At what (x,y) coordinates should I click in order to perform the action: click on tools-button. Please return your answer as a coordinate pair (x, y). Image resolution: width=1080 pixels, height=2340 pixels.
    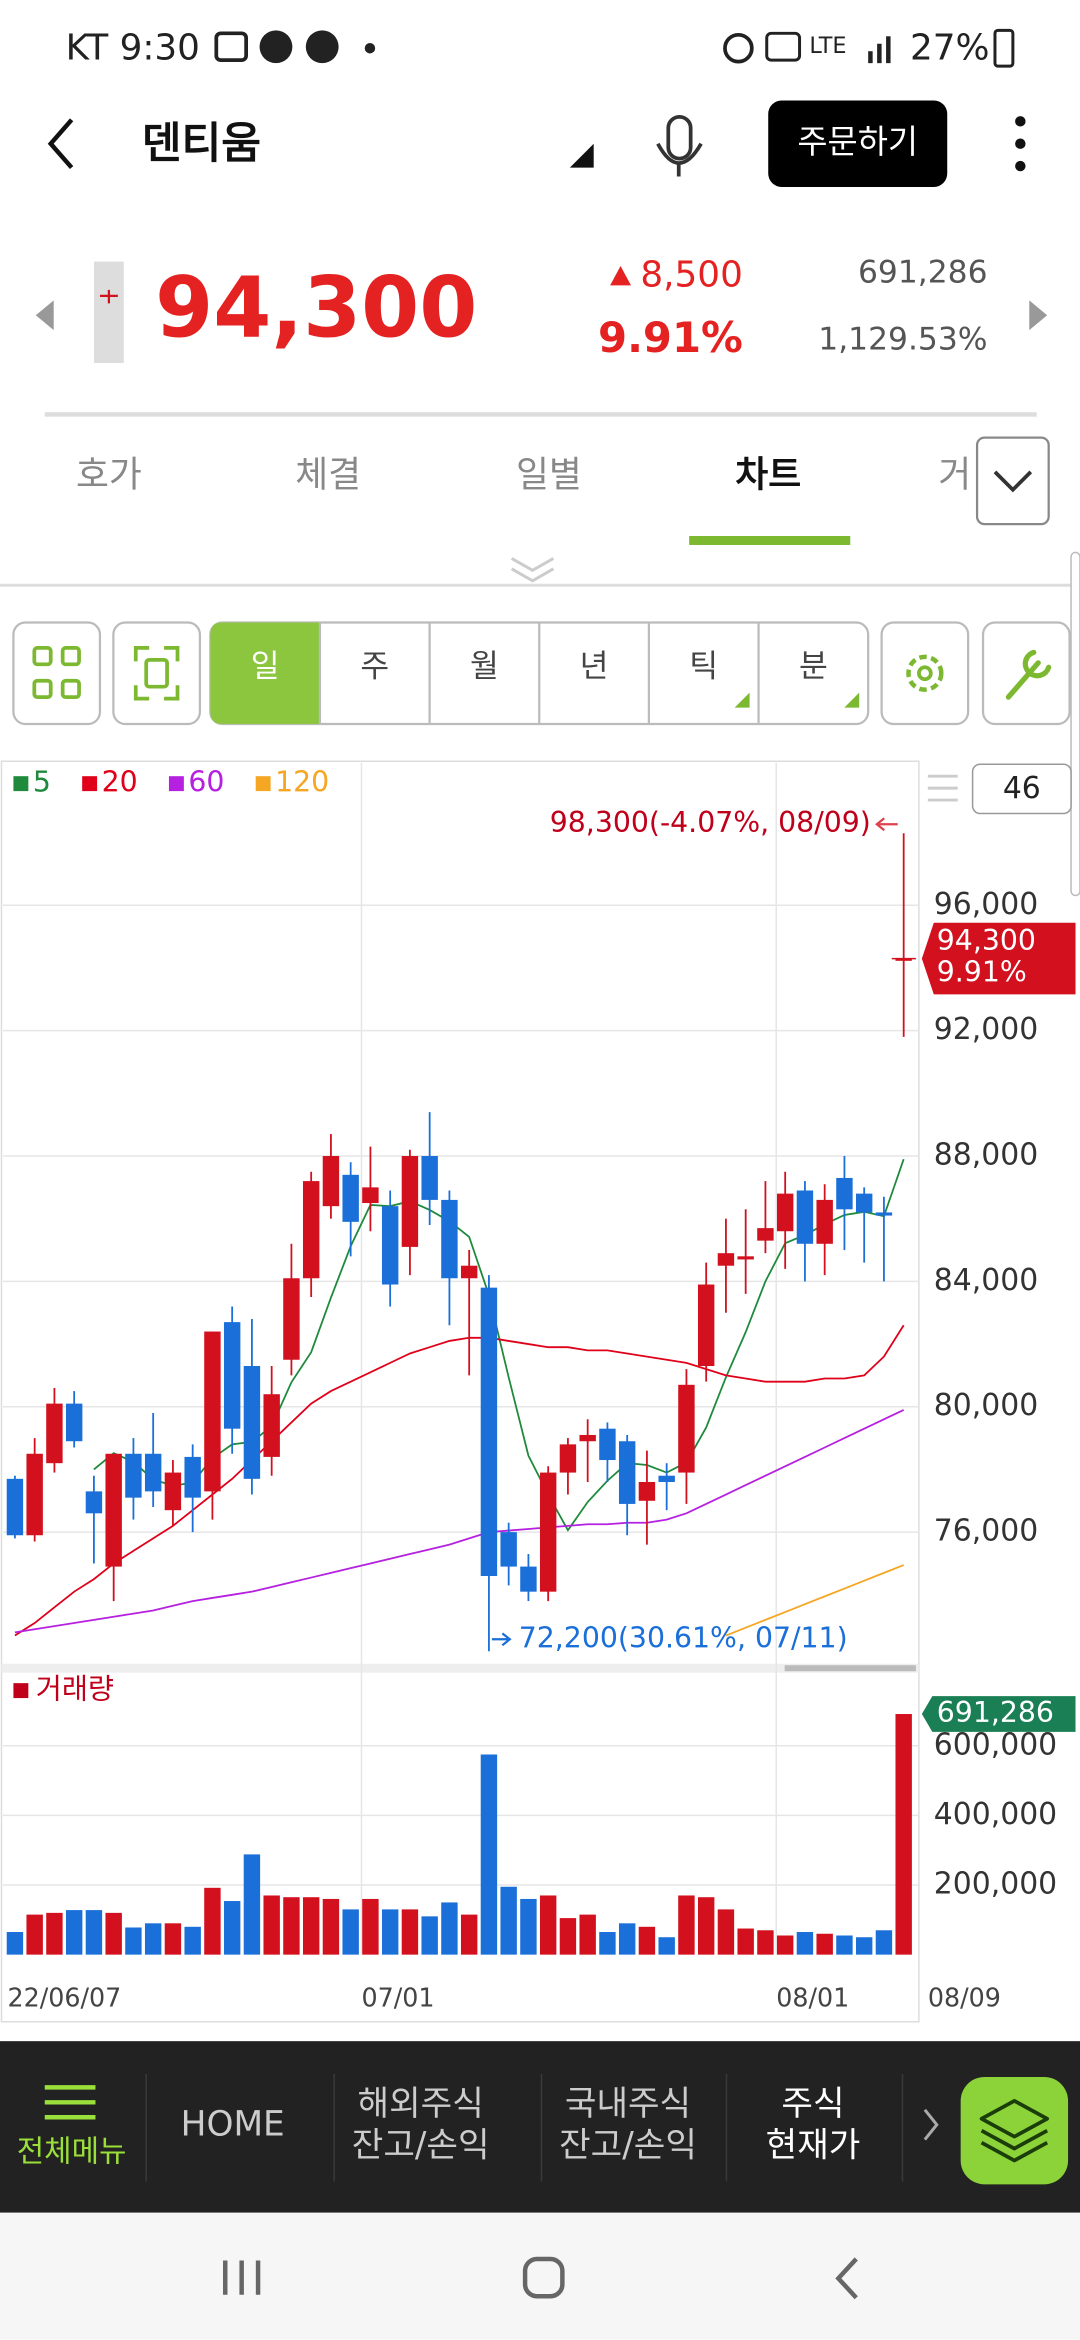
    Looking at the image, I should click on (1026, 673).